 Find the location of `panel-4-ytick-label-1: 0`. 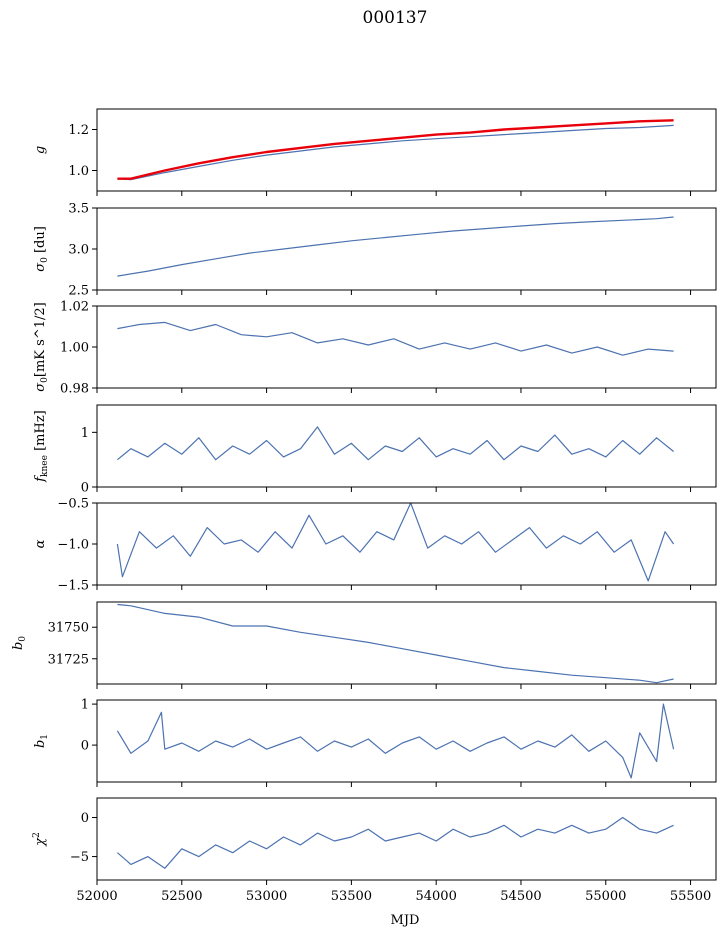

panel-4-ytick-label-1: 0 is located at coordinates (85, 488).